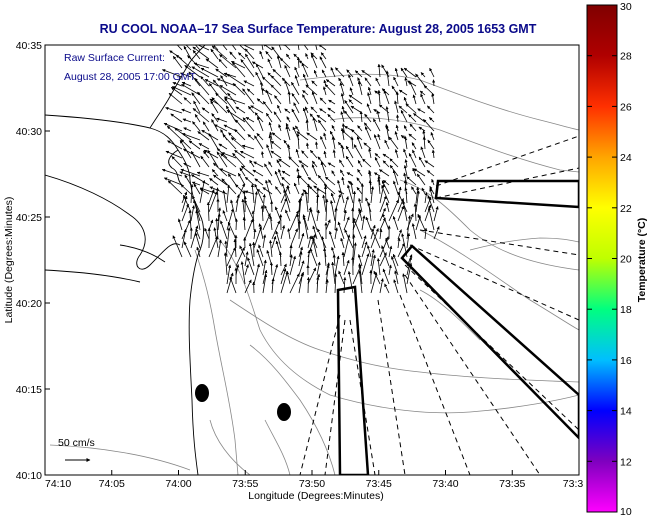  I want to click on colorbar-label: Temperature (°C), so click(642, 260).